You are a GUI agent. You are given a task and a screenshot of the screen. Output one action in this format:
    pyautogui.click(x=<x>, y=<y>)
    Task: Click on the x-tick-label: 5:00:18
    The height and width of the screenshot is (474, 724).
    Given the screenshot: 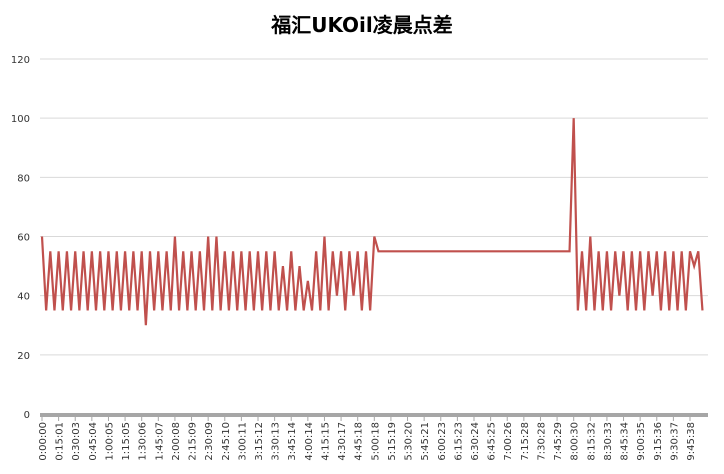 What is the action you would take?
    pyautogui.click(x=375, y=441)
    